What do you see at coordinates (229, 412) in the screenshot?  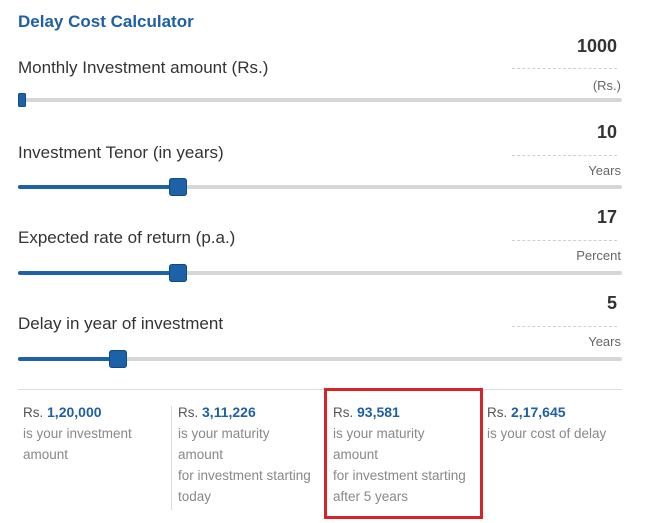 I see `result-amount: 3,11,226` at bounding box center [229, 412].